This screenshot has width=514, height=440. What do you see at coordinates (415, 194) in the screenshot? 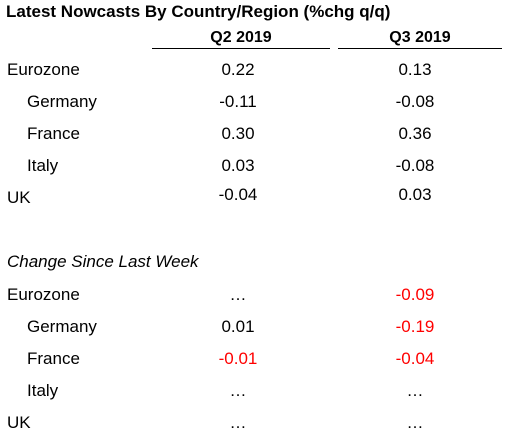
I see `value-q3: 0.03` at bounding box center [415, 194].